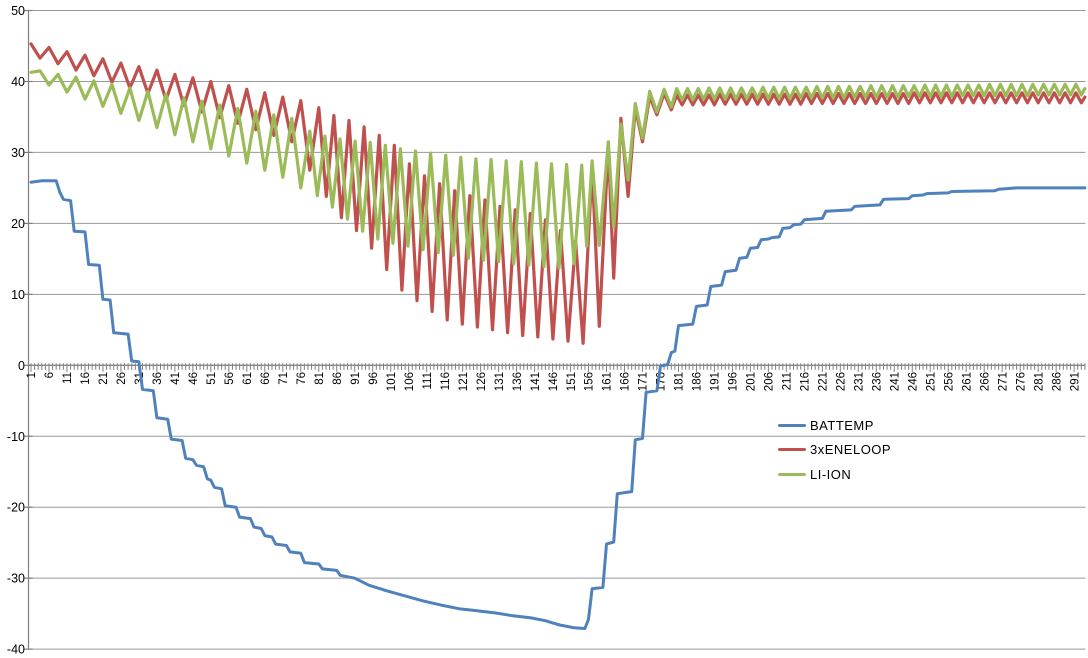 This screenshot has width=1088, height=658. I want to click on x-tick-label: 186, so click(698, 381).